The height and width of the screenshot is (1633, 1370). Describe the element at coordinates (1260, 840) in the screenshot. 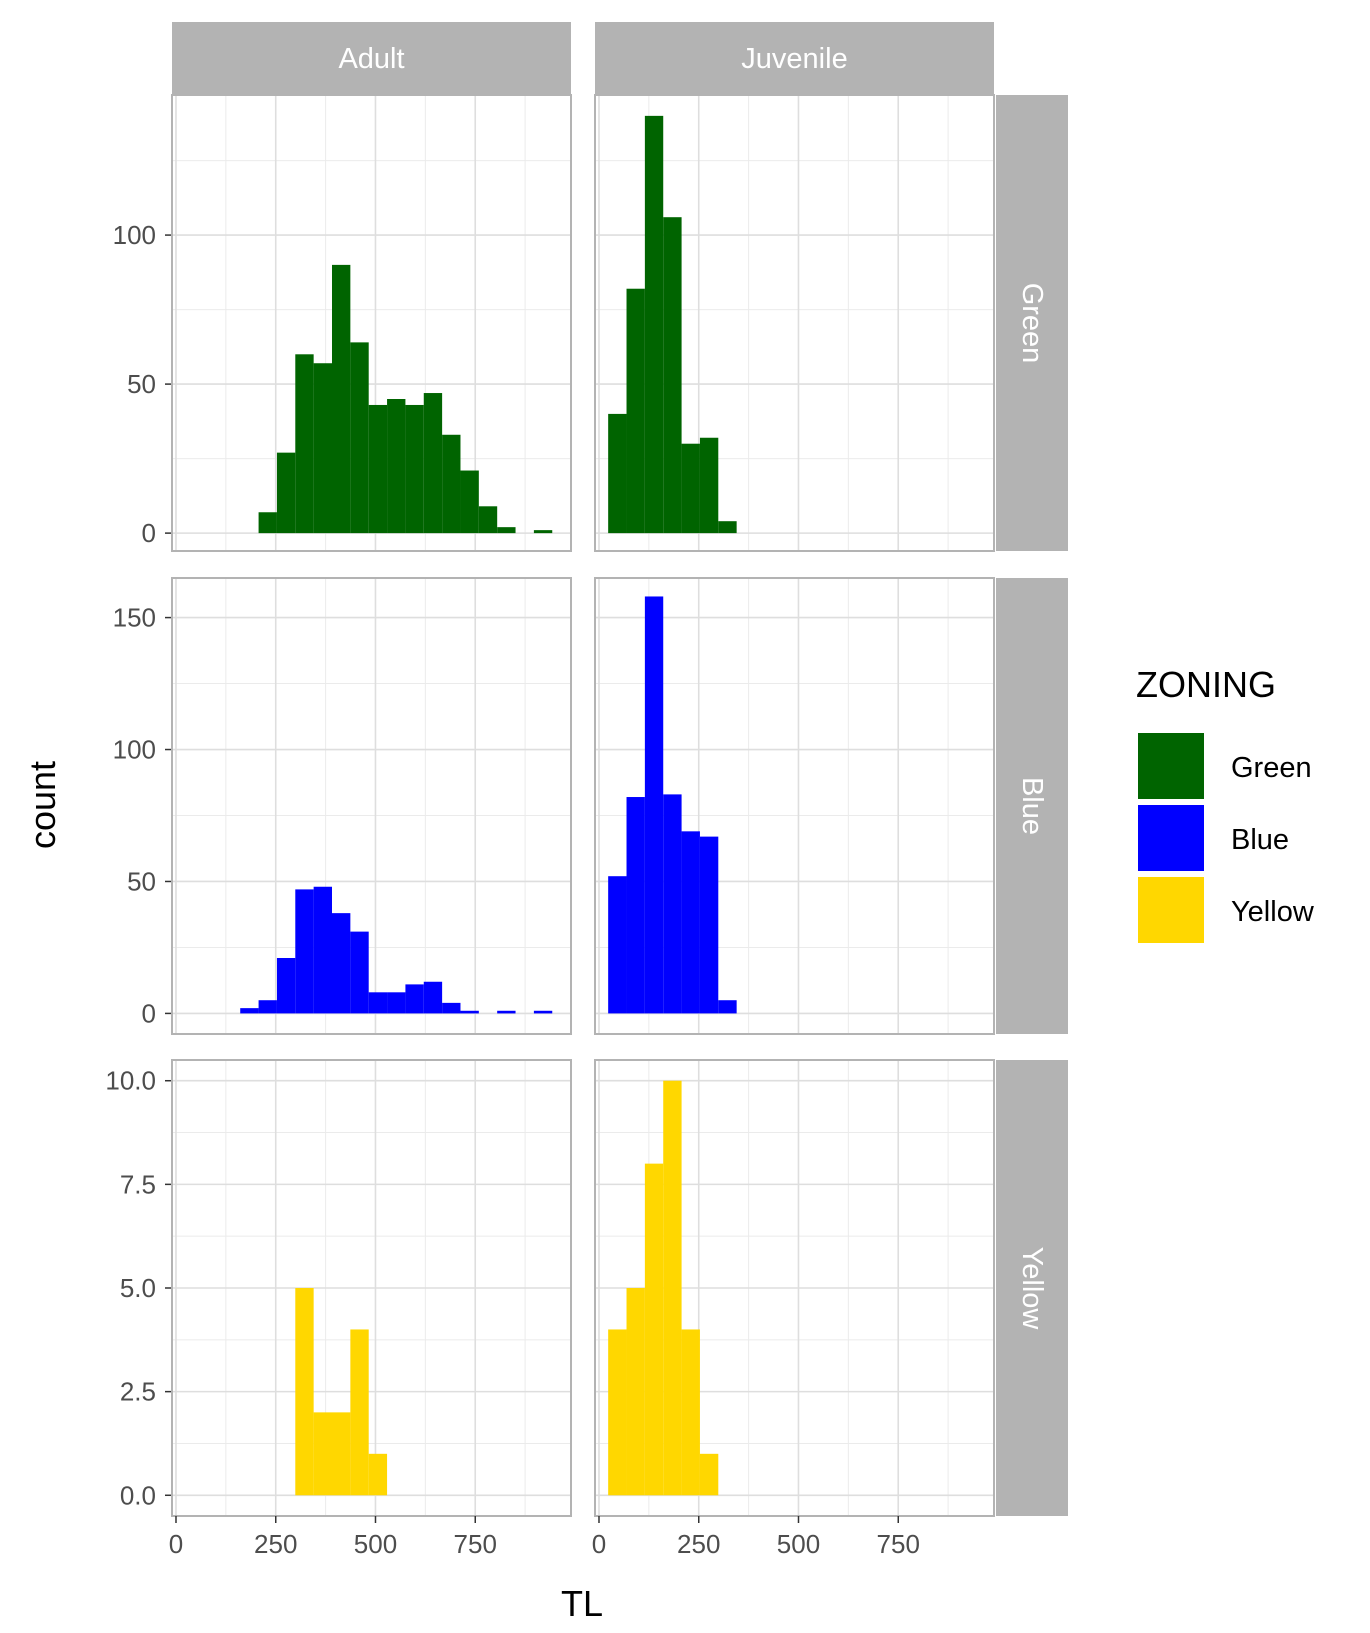

I see `legend-label-blue: Blue` at that location.